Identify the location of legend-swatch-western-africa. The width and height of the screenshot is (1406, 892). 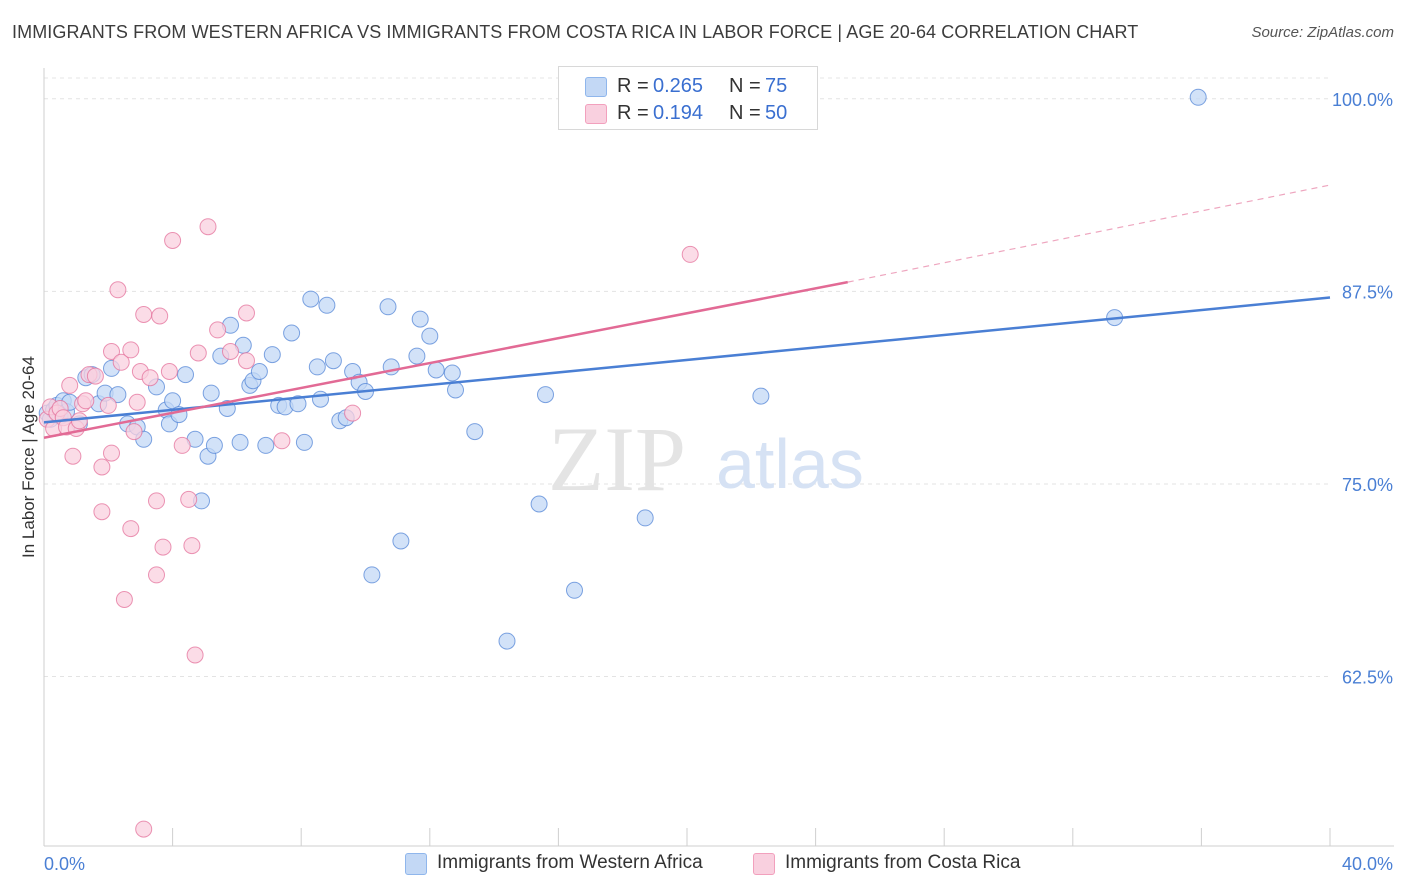
(596, 87).